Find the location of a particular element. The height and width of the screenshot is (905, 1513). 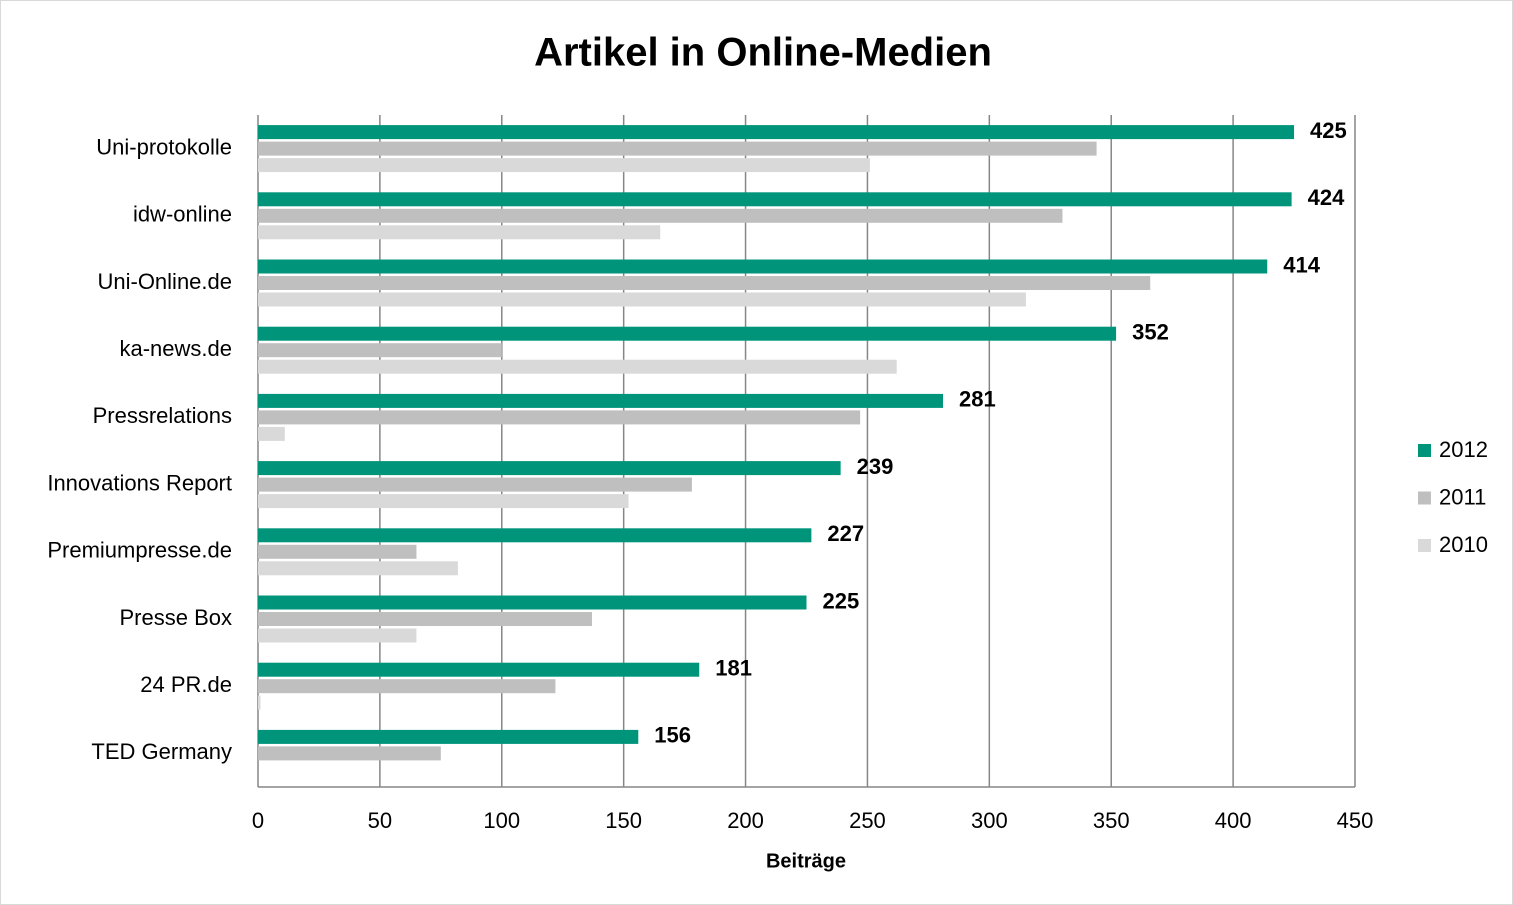

y-tick-label: 24 PR.de is located at coordinates (186, 684).